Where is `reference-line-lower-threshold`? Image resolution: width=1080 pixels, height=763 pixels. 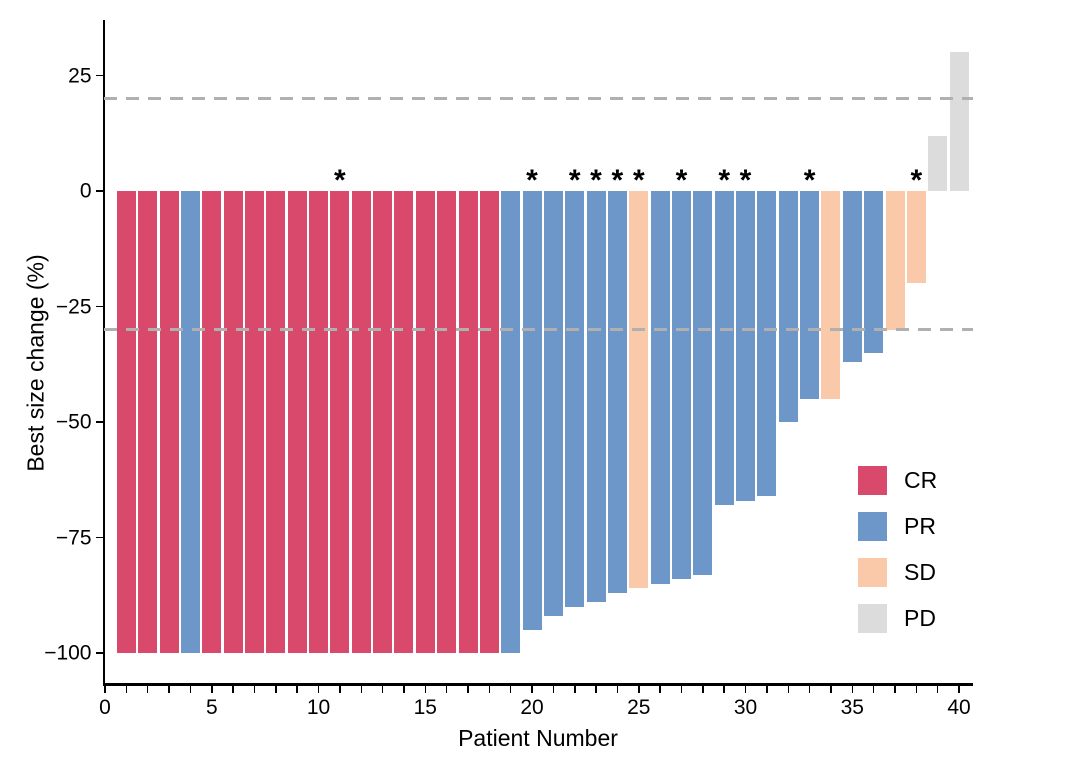
reference-line-lower-threshold is located at coordinates (538, 330).